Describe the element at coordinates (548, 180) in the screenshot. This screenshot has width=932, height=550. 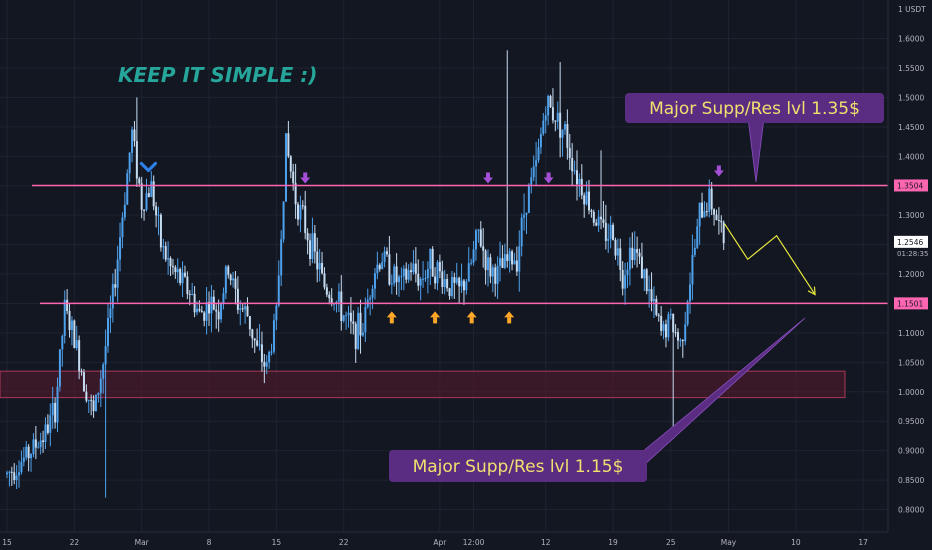
I see `arrow-down-icon-3-head` at that location.